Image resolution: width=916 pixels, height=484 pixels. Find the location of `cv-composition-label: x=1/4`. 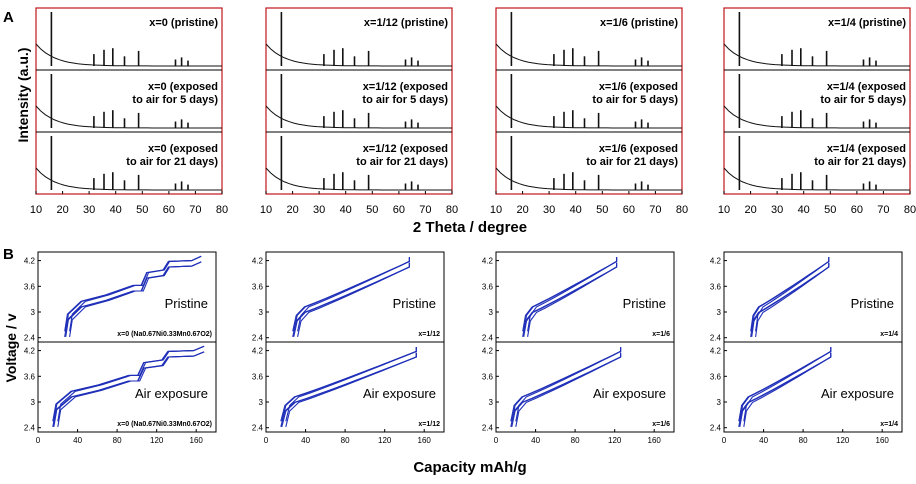

cv-composition-label: x=1/4 is located at coordinates (889, 334).